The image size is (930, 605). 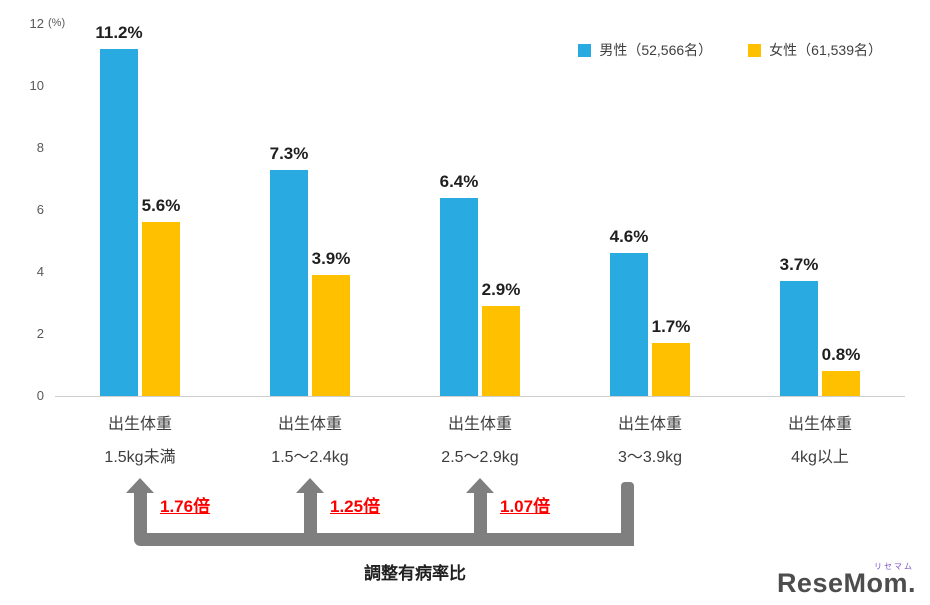 What do you see at coordinates (161, 205) in the screenshot?
I see `bar-value-label: 5.6%` at bounding box center [161, 205].